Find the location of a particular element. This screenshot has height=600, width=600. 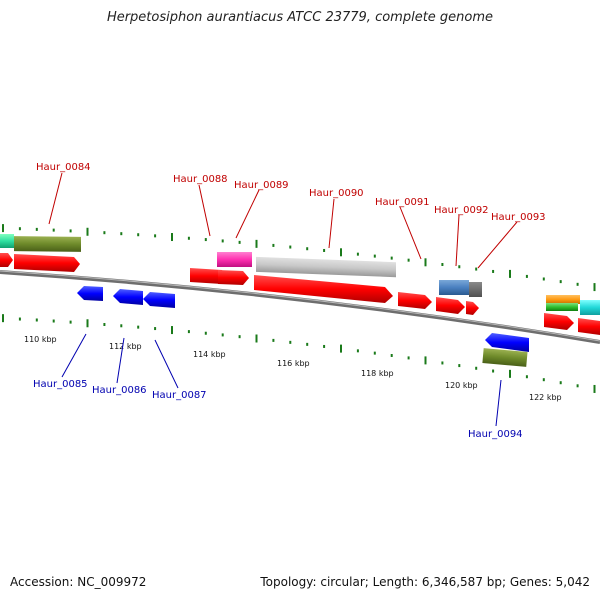

gene-label-rev: Haur_0086 is located at coordinates (119, 390).